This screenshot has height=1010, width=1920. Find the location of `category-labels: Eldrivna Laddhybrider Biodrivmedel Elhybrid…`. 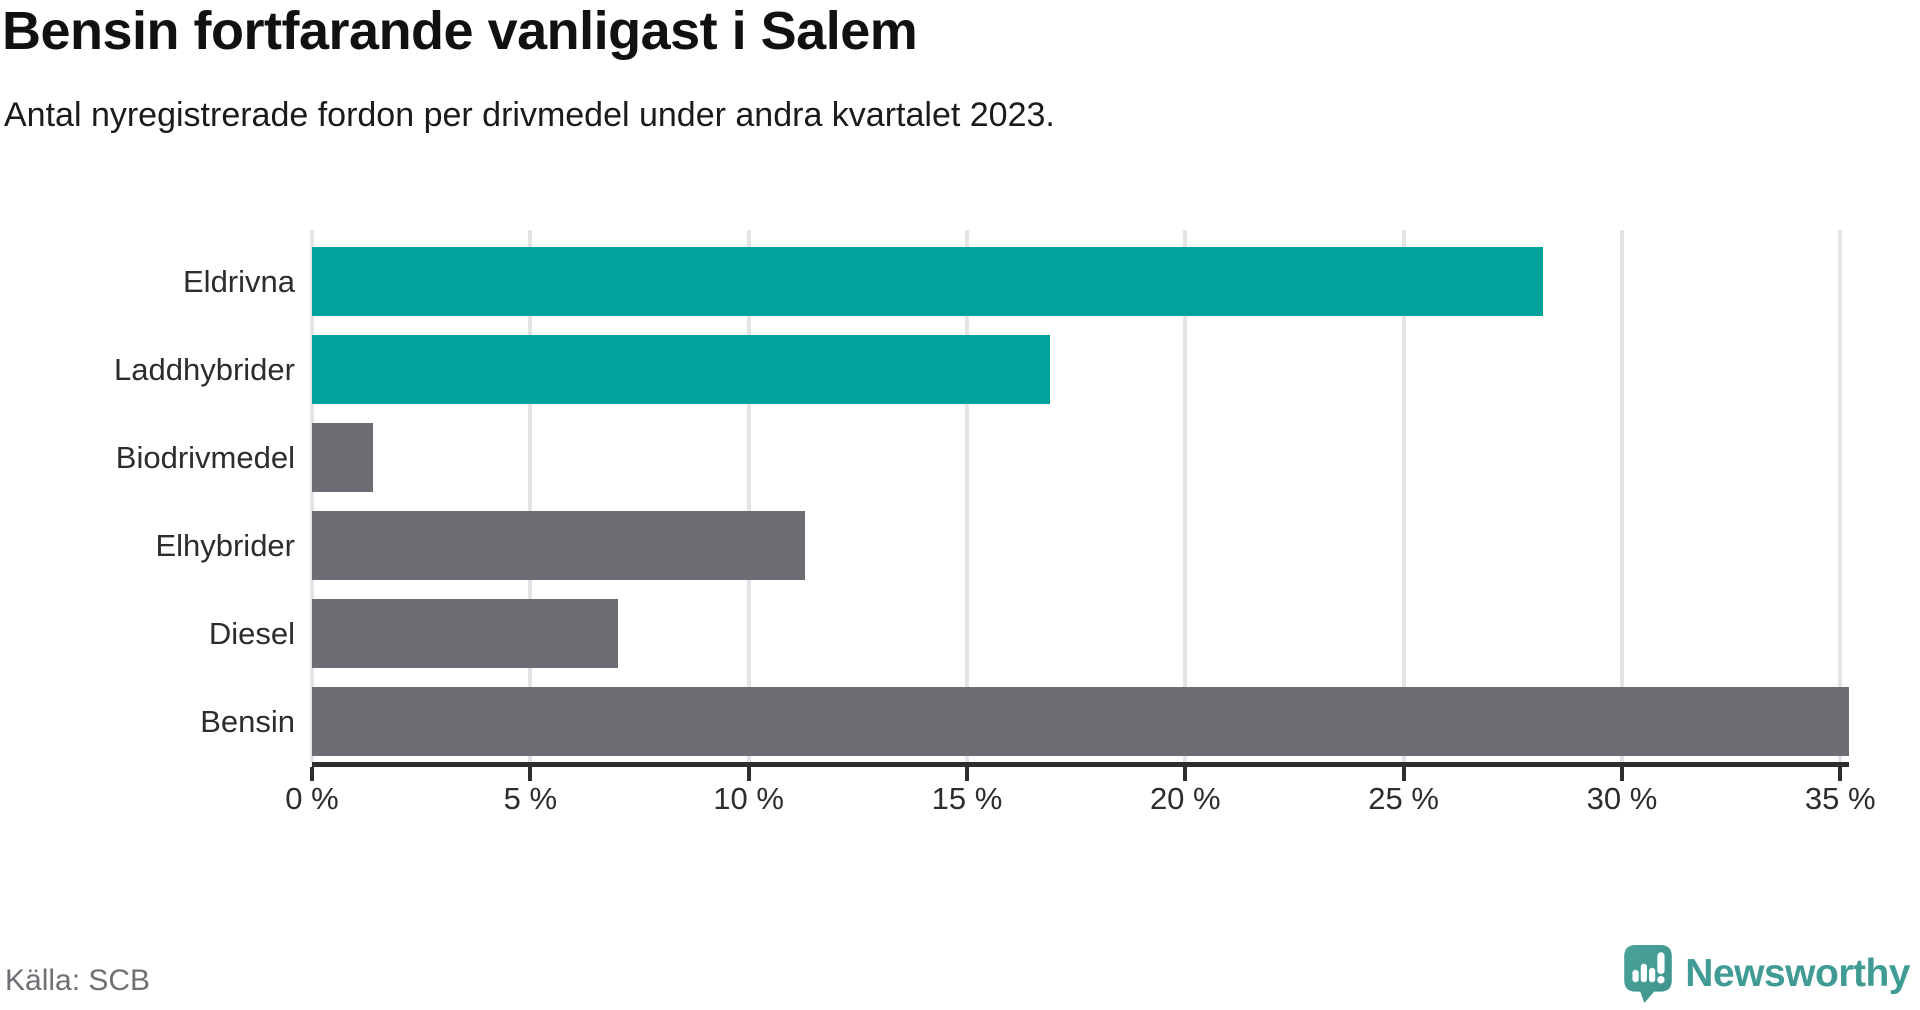

category-labels: Eldrivna Laddhybrider Biodrivmedel Elhybrid… is located at coordinates (147, 494).